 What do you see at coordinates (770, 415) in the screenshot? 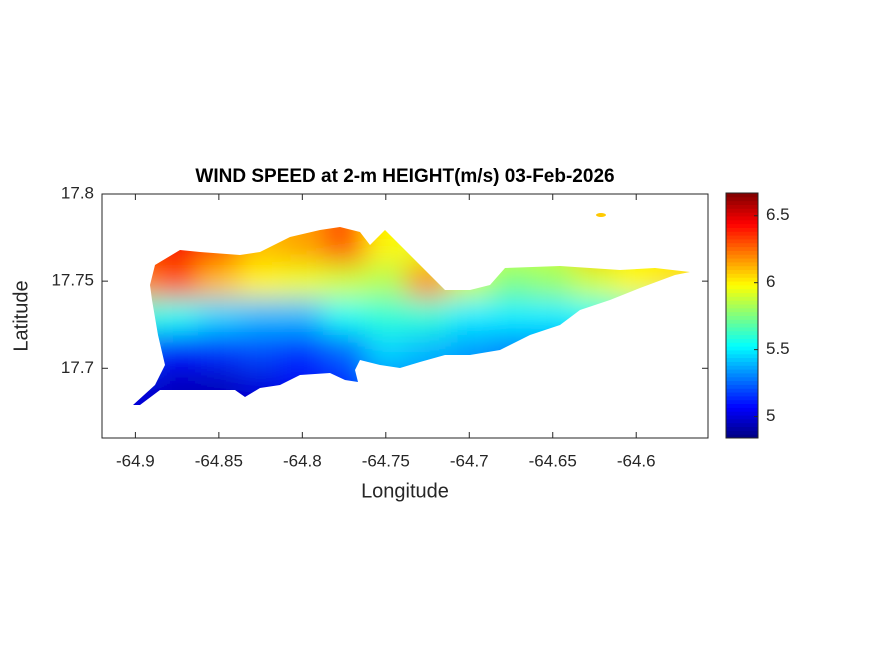
I see `colorbar-tick-label: 5` at bounding box center [770, 415].